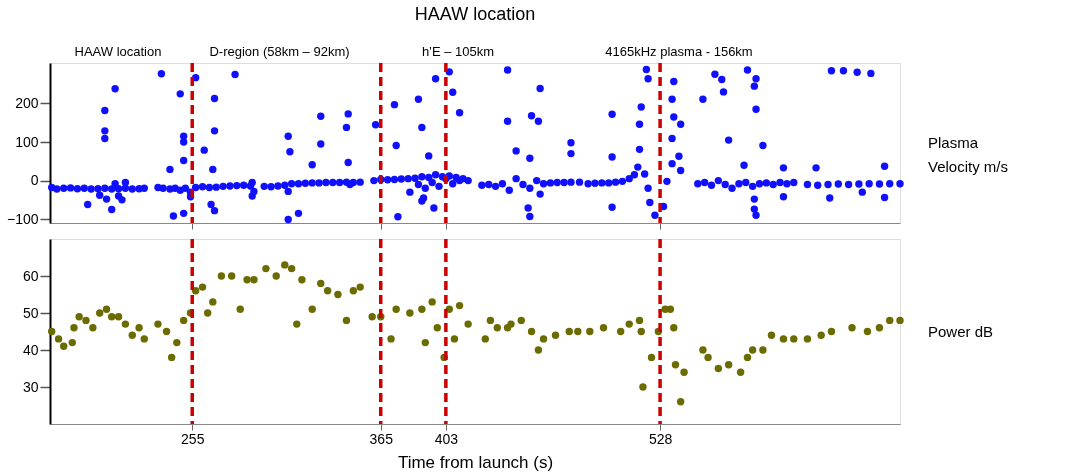  Describe the element at coordinates (475, 462) in the screenshot. I see `x-axis-title: Time from launch (s)` at that location.